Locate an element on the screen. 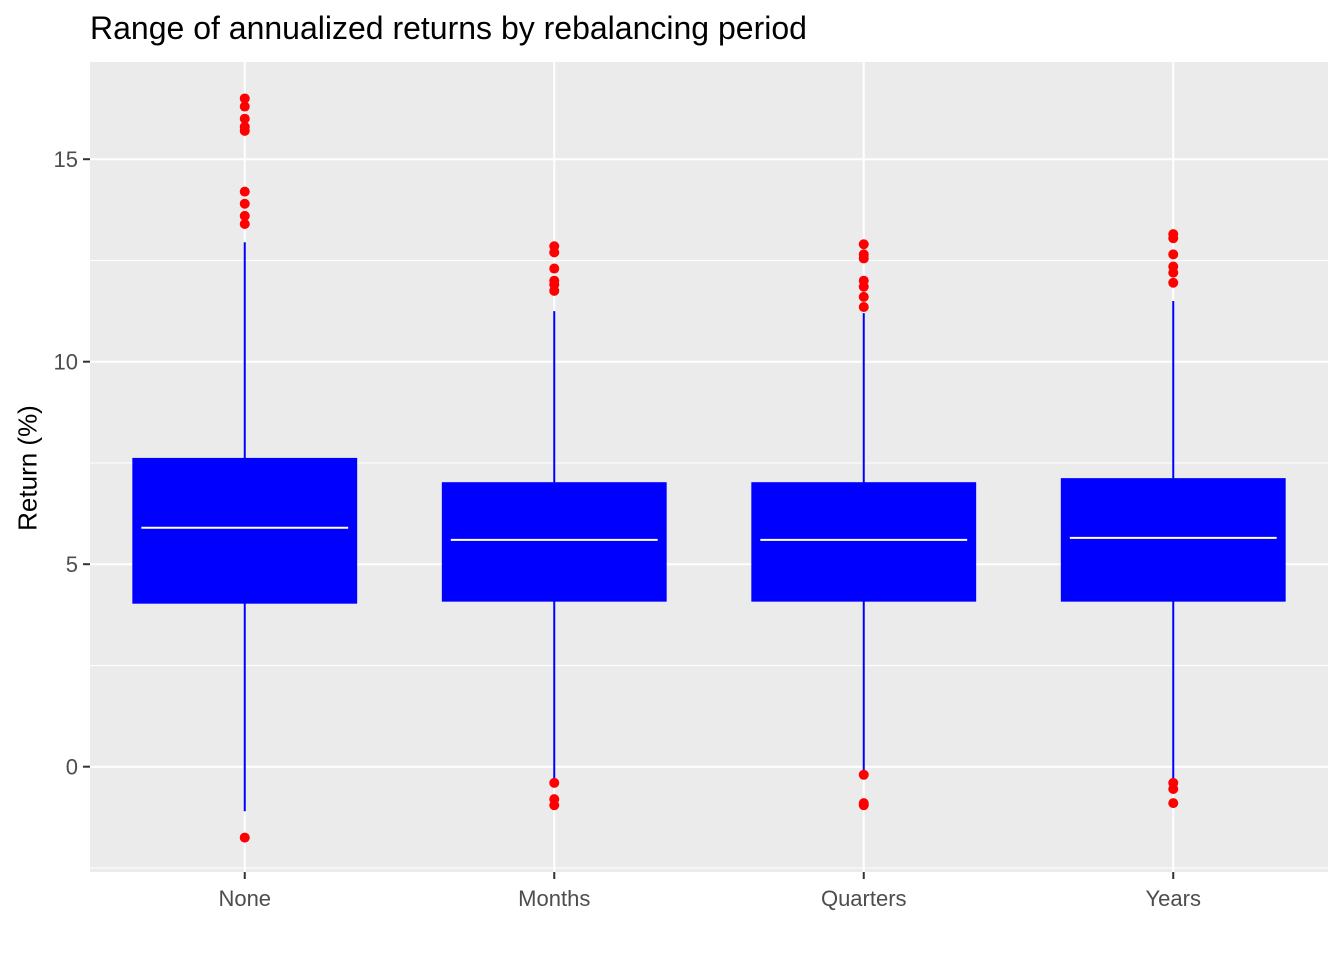  y-axis: 0 5 10 15 is located at coordinates (72, 463).